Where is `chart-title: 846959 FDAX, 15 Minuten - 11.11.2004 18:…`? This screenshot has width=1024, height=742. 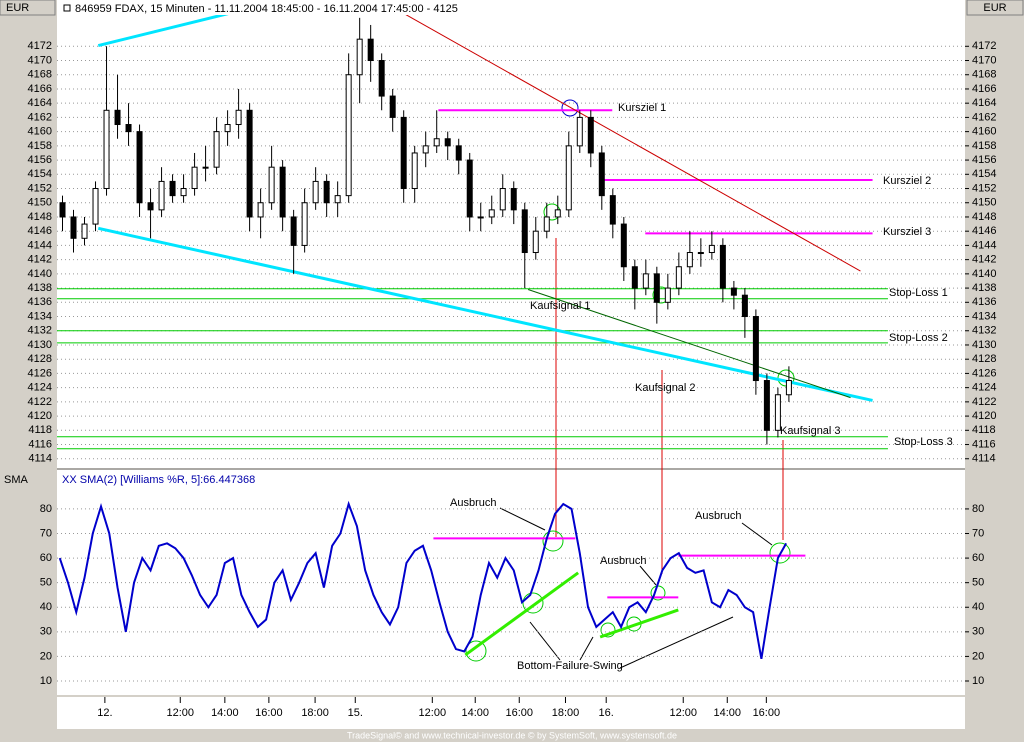 chart-title: 846959 FDAX, 15 Minuten - 11.11.2004 18:… is located at coordinates (266, 9).